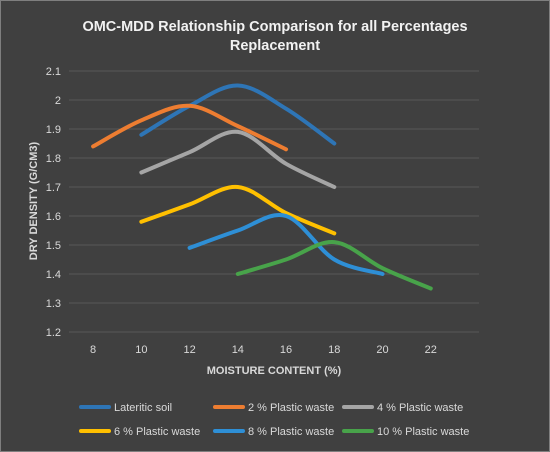 This screenshot has height=452, width=550. I want to click on x-tick-label: 14, so click(238, 350).